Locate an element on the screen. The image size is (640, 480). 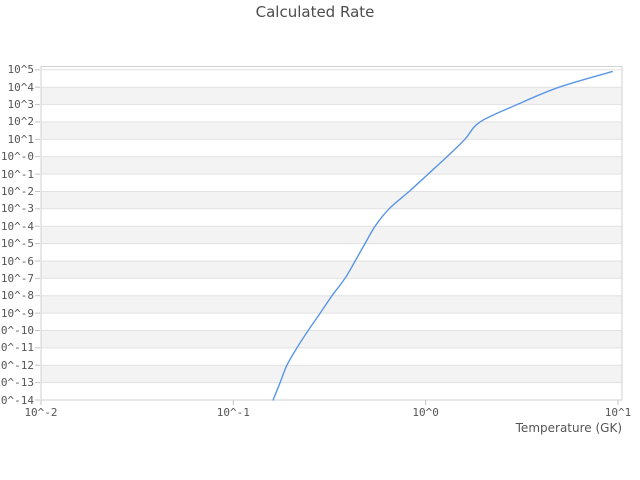
y-tick-label: 10^3 is located at coordinates (21, 105).